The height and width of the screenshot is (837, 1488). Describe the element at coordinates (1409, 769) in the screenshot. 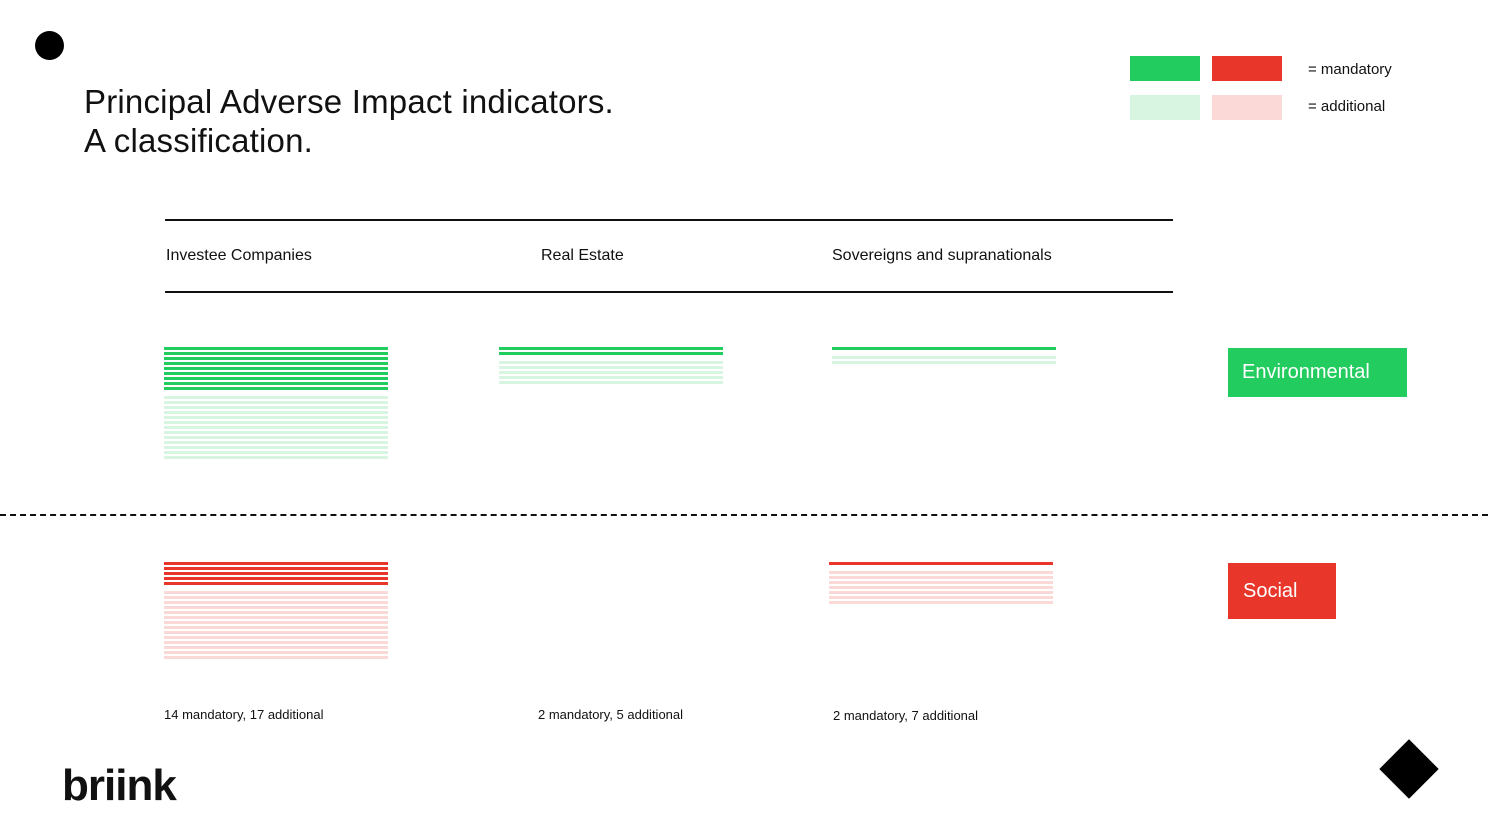

I see `diamond-mark` at that location.